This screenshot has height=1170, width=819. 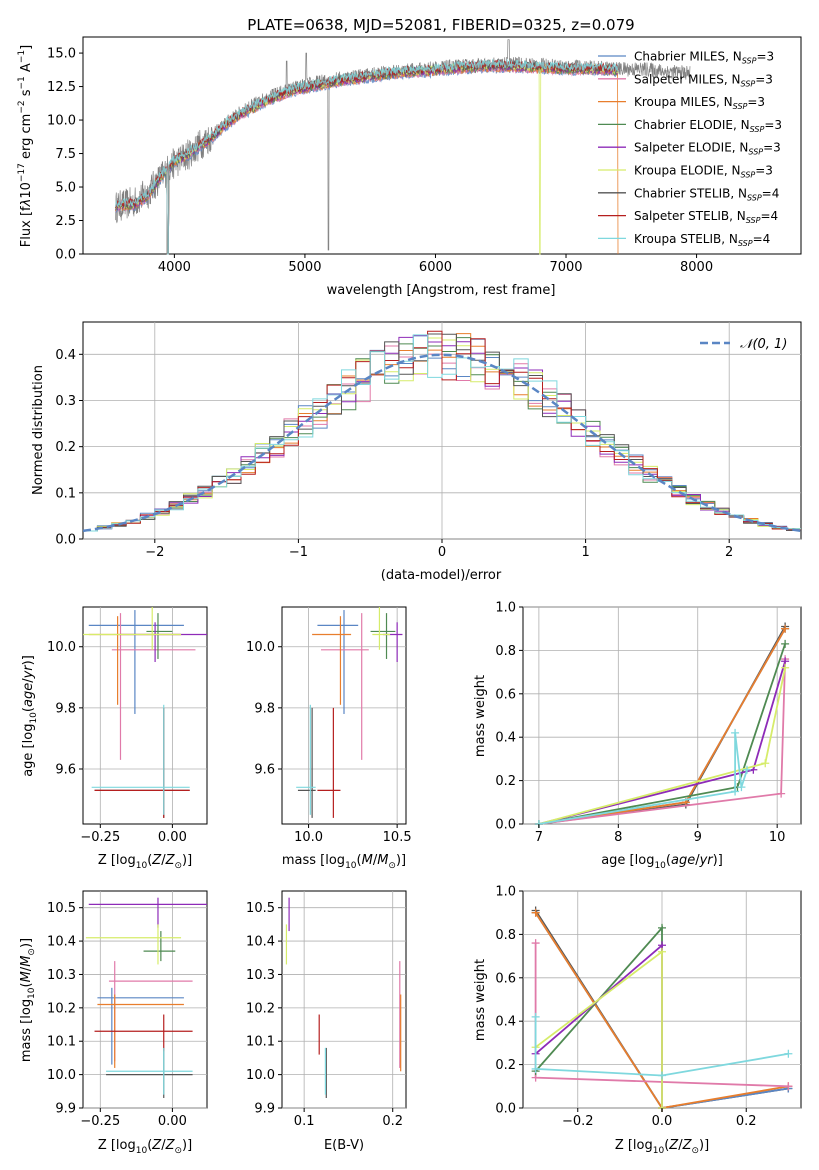 What do you see at coordinates (264, 769) in the screenshot?
I see `y-tick-label: 9.6` at bounding box center [264, 769].